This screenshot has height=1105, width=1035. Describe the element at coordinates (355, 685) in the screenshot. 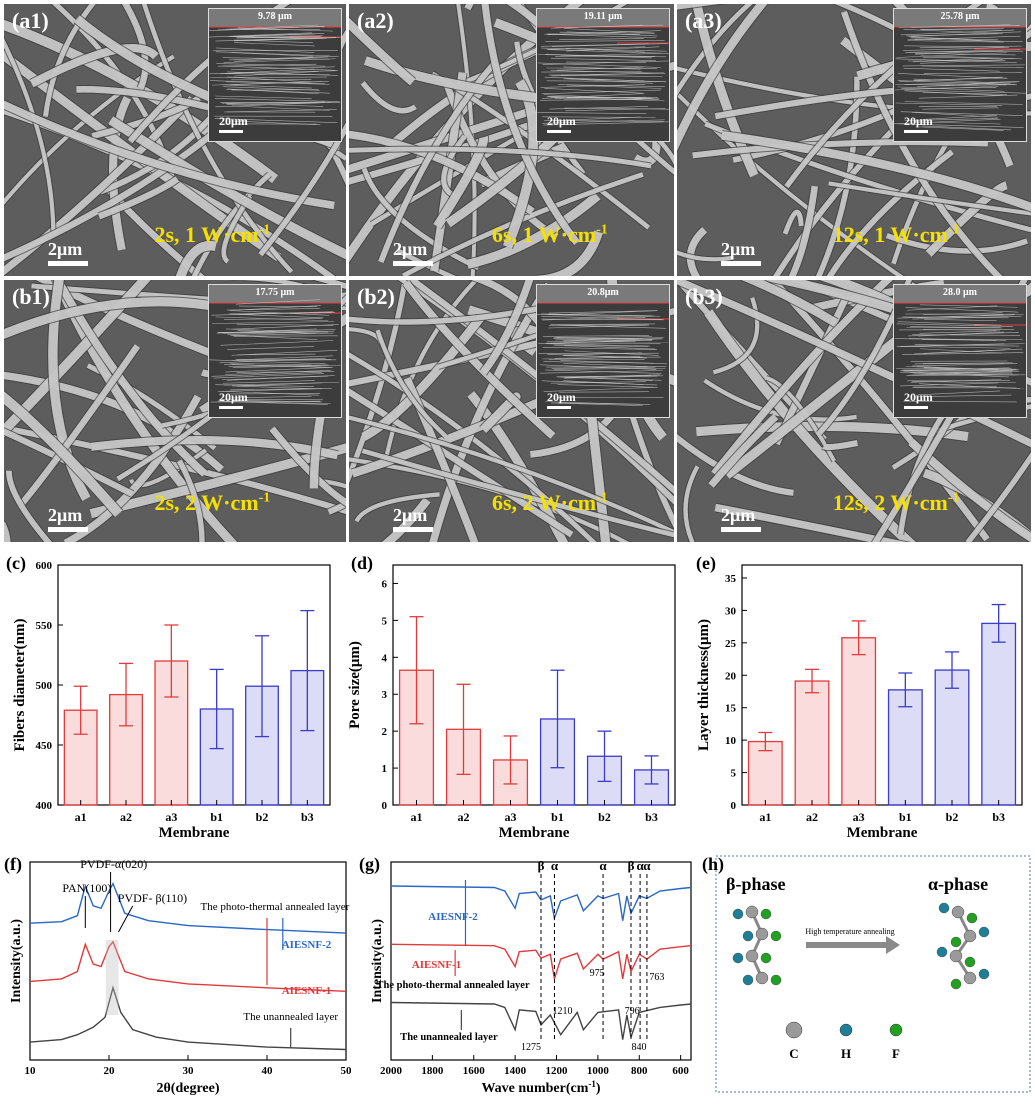

I see `y-axis-label: Pore size(μm)` at that location.